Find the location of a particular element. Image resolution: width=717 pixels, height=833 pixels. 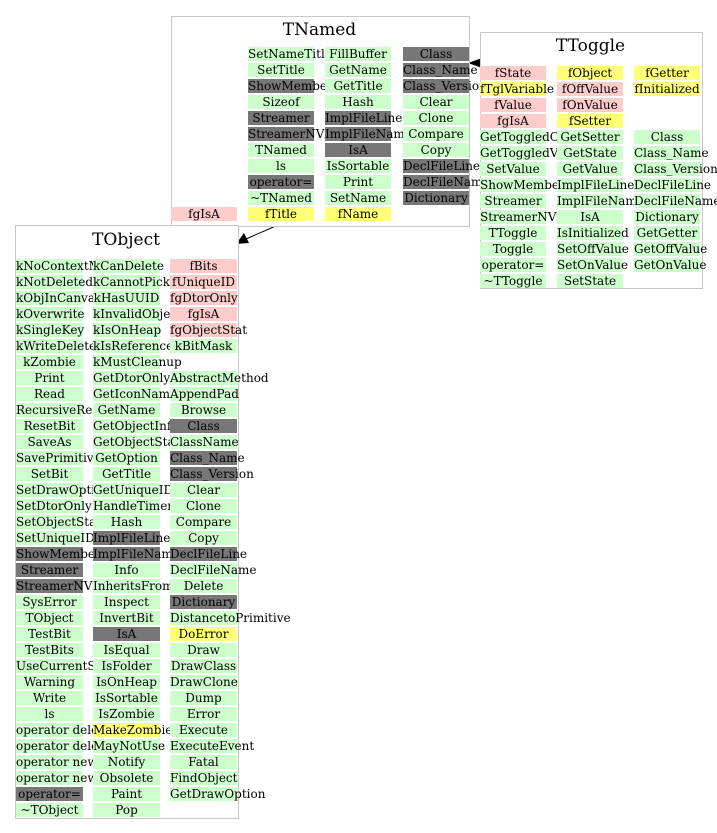

tobject-member-compare: Compare is located at coordinates (203, 522).